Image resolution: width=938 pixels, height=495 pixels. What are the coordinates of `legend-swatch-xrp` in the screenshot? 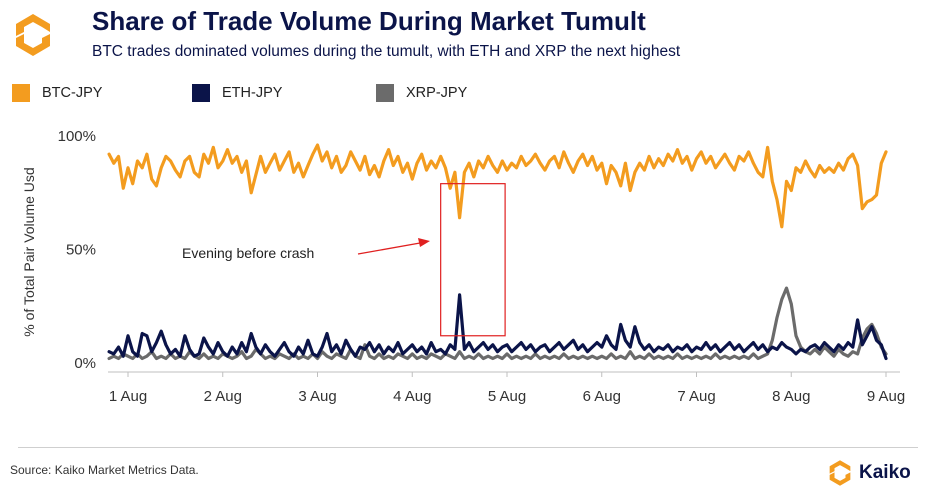 It's located at (385, 93).